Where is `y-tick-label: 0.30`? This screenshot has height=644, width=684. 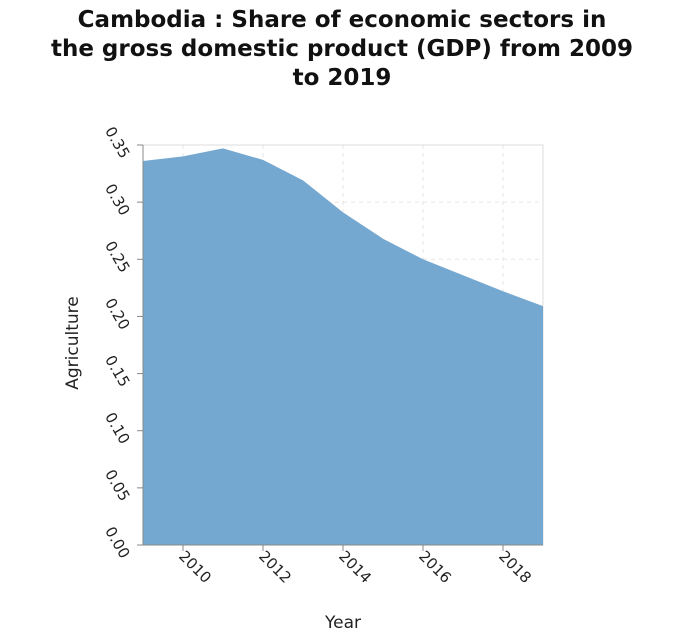 y-tick-label: 0.30 is located at coordinates (117, 200).